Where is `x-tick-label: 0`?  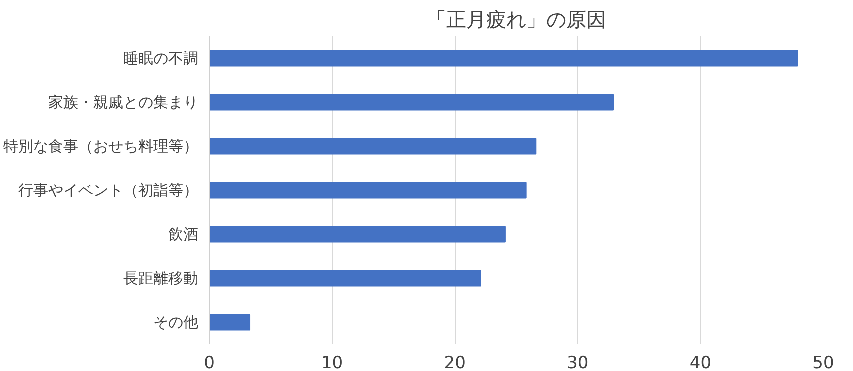 x-tick-label: 0 is located at coordinates (209, 362).